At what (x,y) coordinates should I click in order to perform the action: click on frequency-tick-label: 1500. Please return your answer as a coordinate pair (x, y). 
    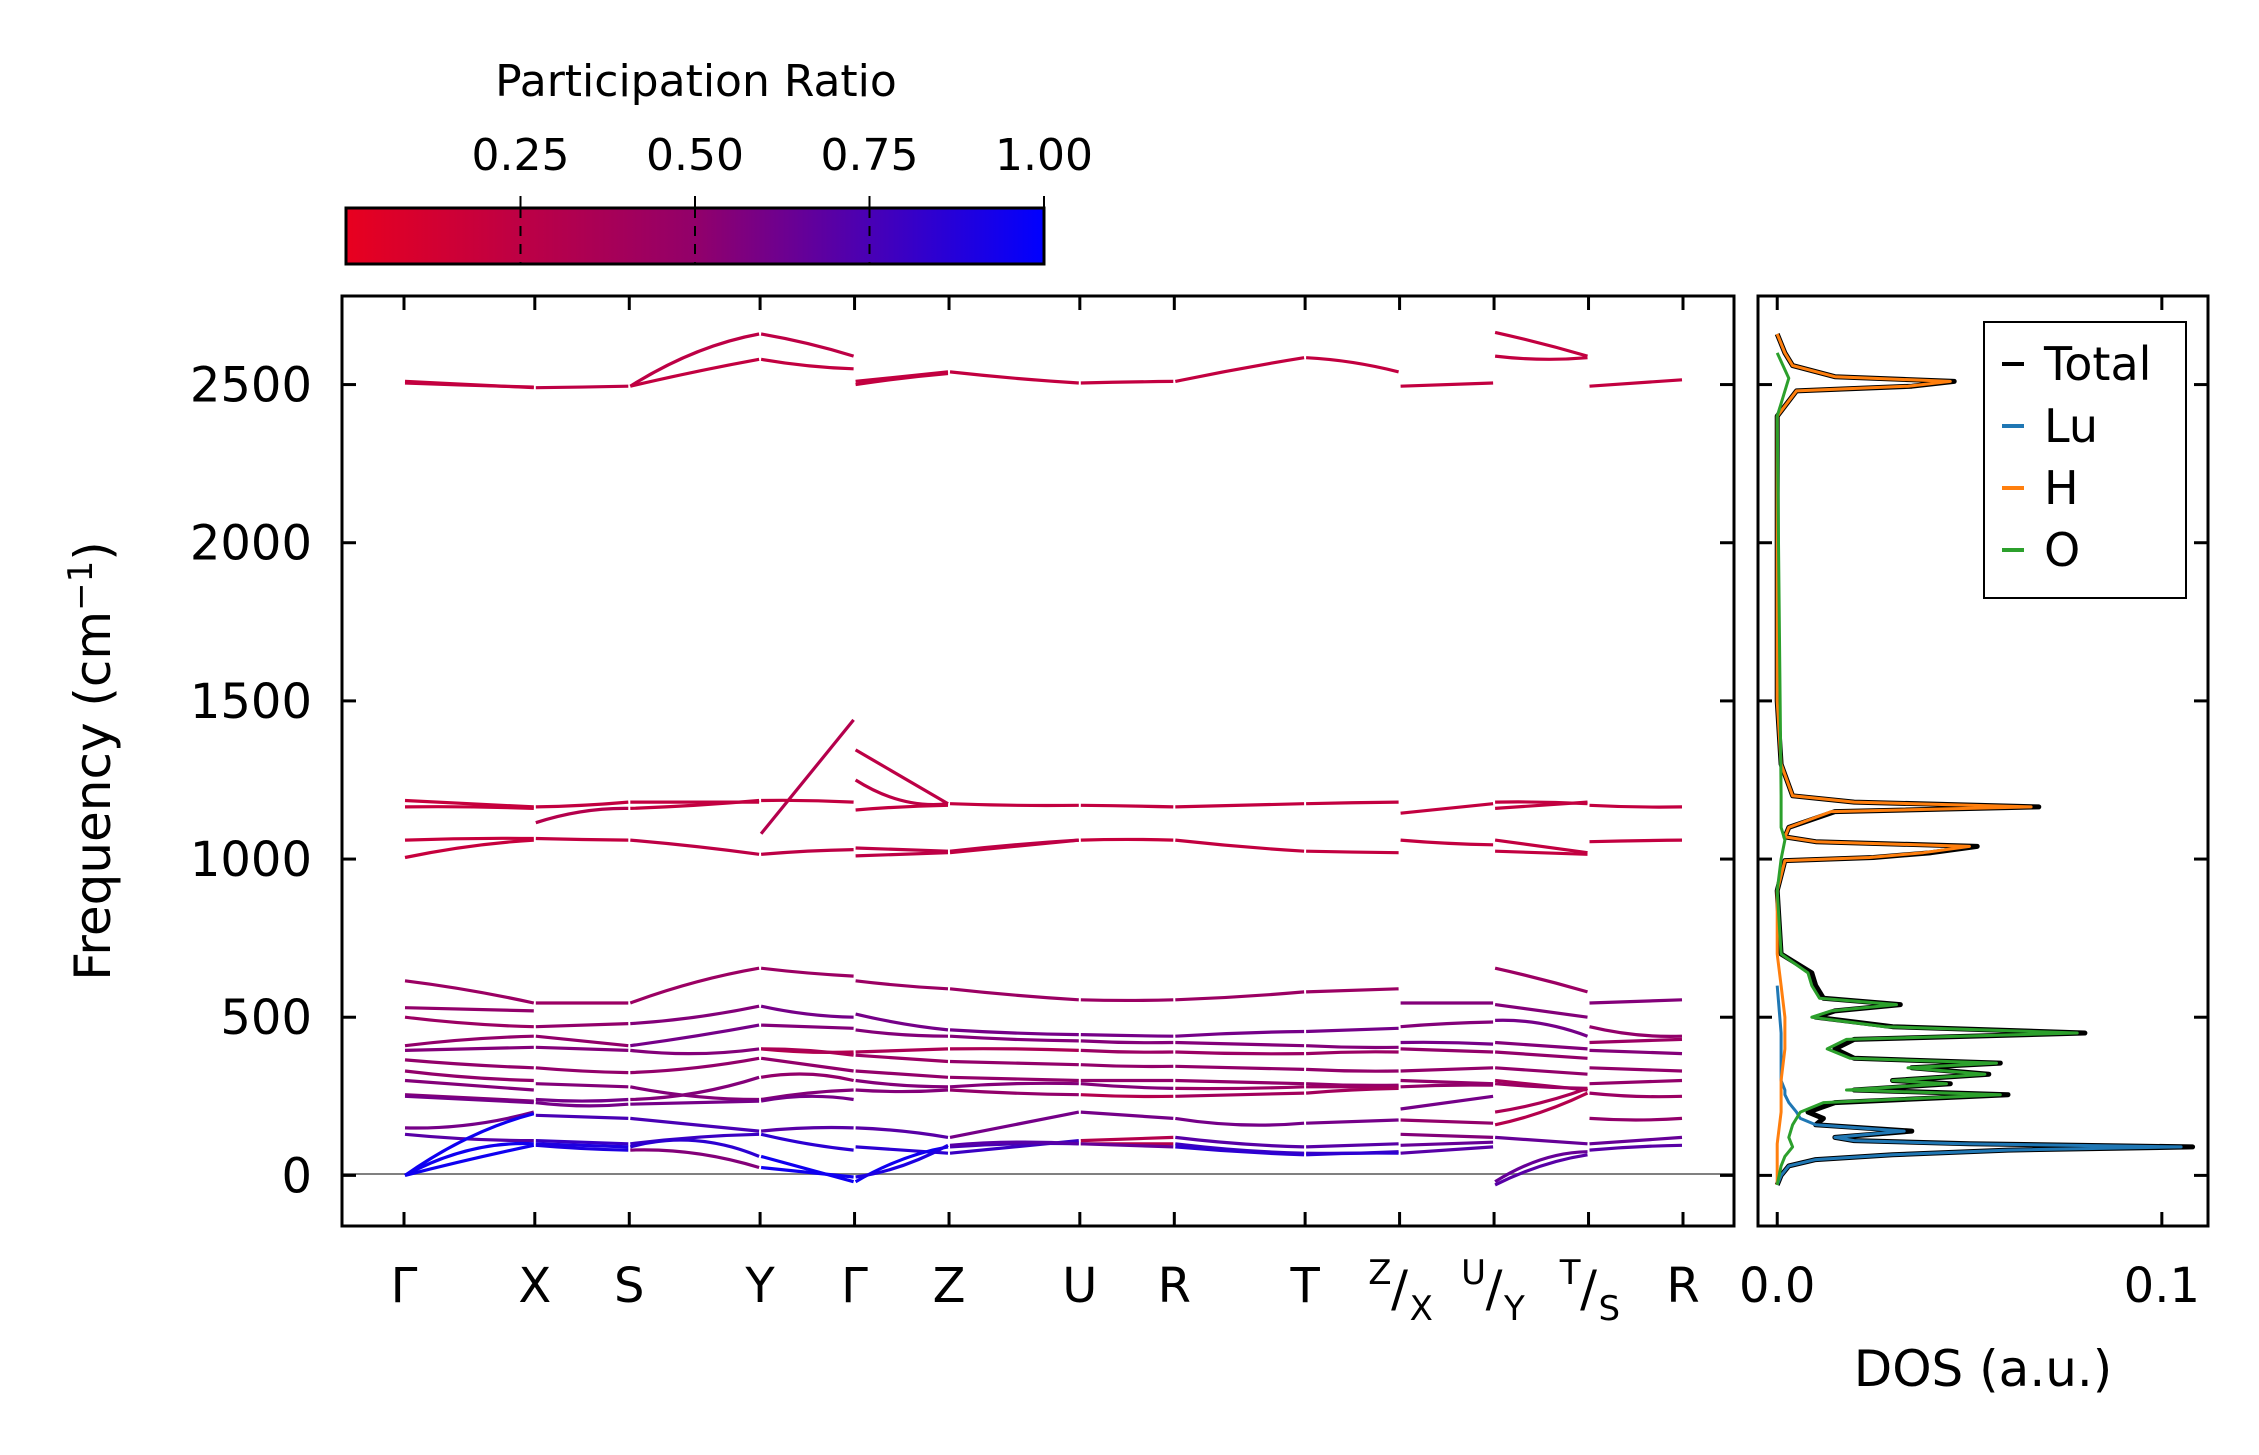
    Looking at the image, I should click on (251, 702).